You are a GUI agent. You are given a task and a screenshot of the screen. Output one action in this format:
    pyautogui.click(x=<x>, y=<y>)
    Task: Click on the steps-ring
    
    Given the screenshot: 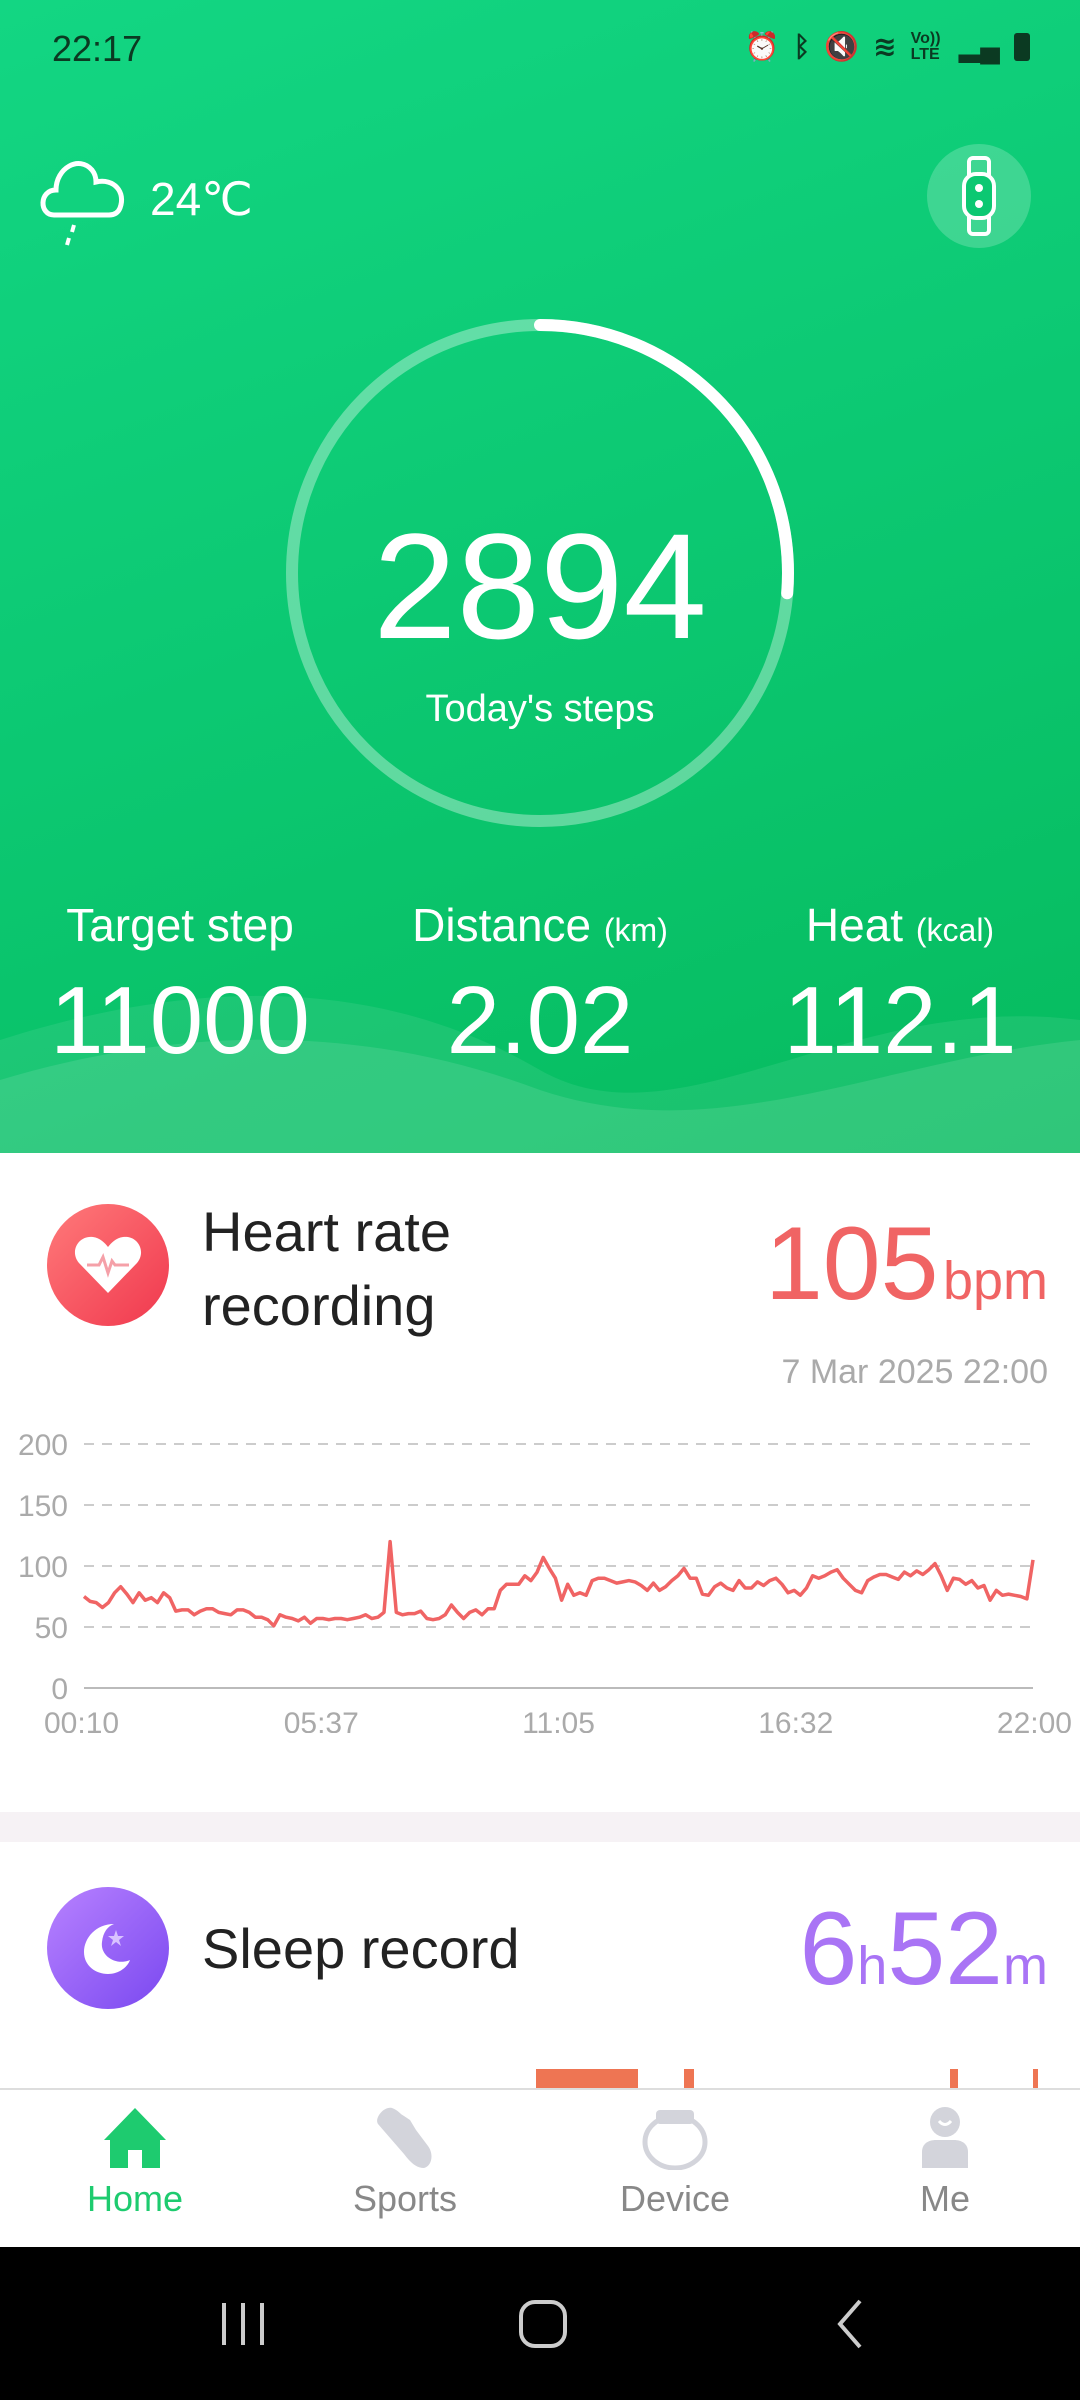 What is the action you would take?
    pyautogui.click(x=540, y=573)
    